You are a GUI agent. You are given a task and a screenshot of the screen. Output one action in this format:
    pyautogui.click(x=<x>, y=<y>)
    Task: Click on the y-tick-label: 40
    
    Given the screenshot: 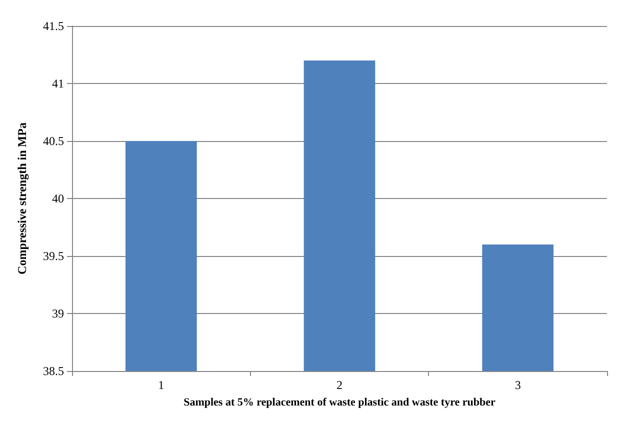 What is the action you would take?
    pyautogui.click(x=58, y=199)
    